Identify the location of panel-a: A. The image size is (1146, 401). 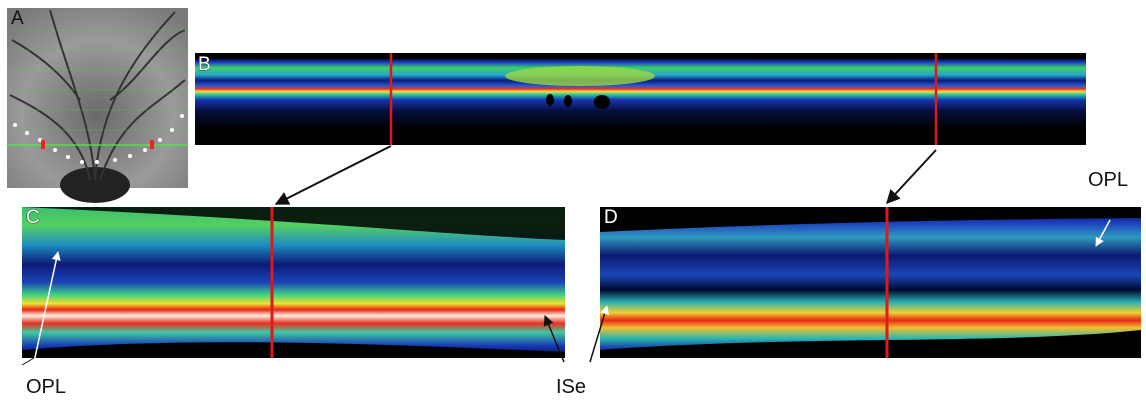
(97, 105).